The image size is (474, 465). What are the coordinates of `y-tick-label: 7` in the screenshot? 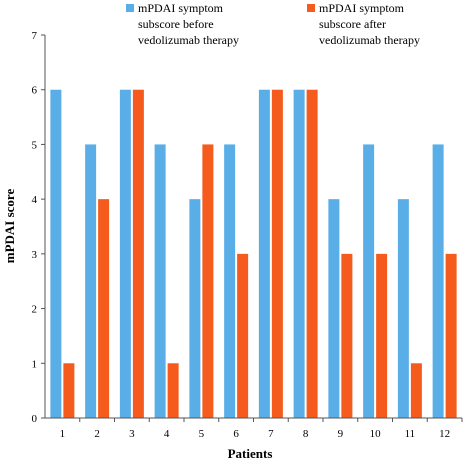 It's located at (35, 36).